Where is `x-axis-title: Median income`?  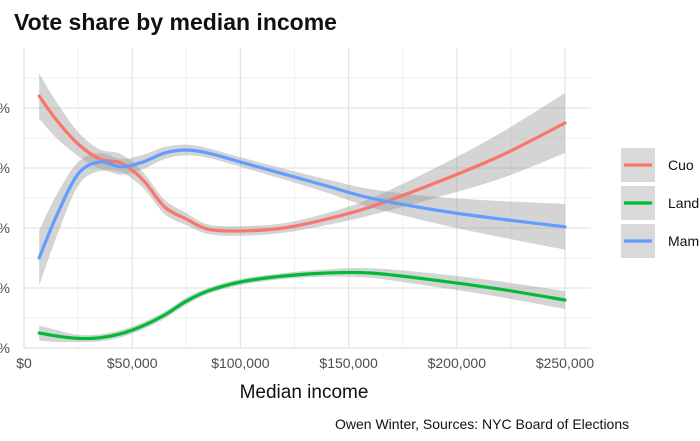 x-axis-title: Median income is located at coordinates (304, 392).